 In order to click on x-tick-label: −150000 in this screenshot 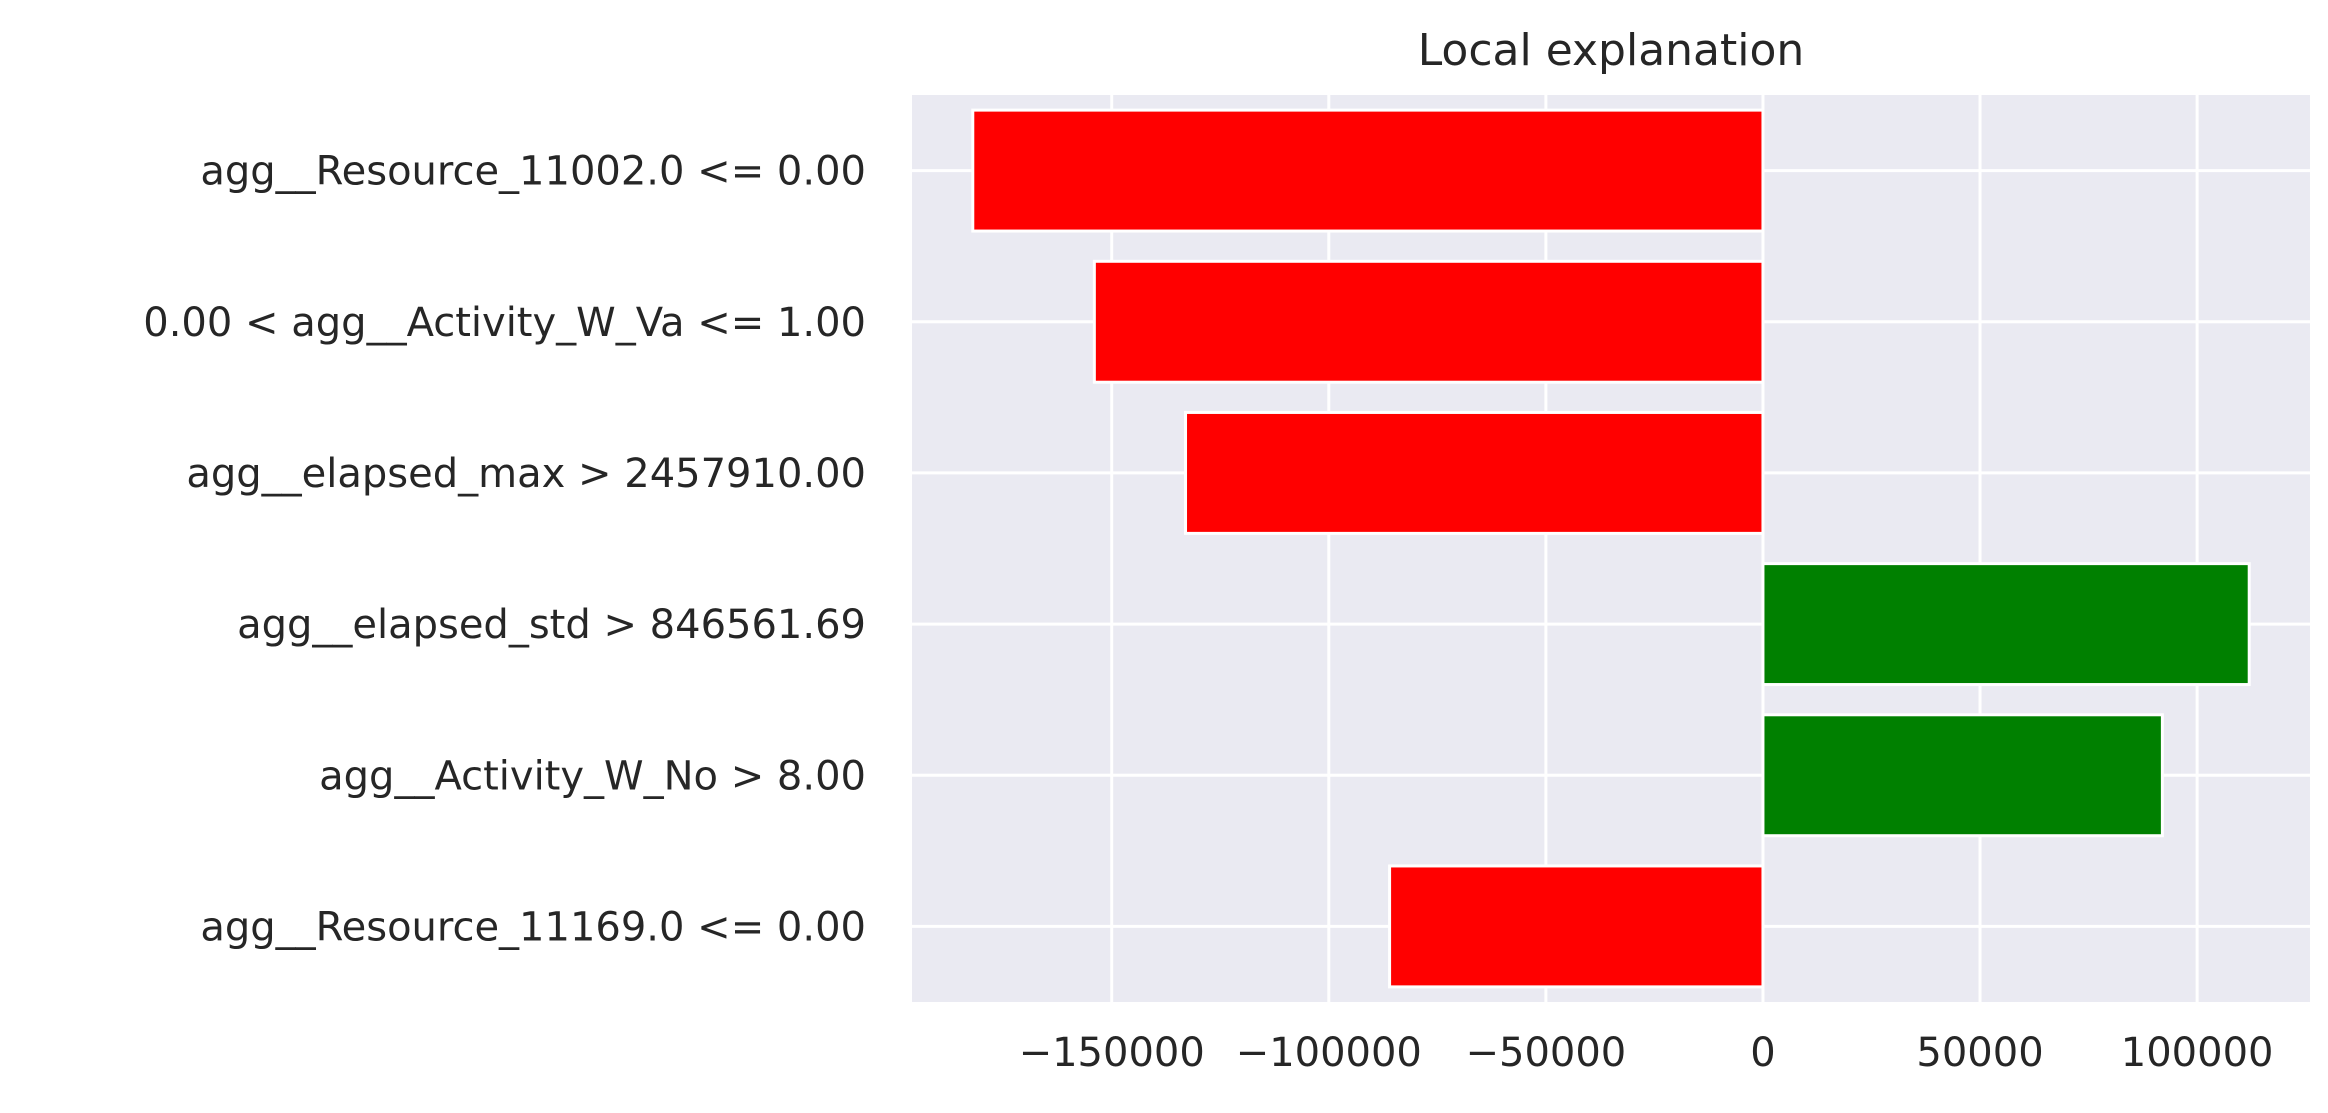, I will do `click(1112, 1053)`.